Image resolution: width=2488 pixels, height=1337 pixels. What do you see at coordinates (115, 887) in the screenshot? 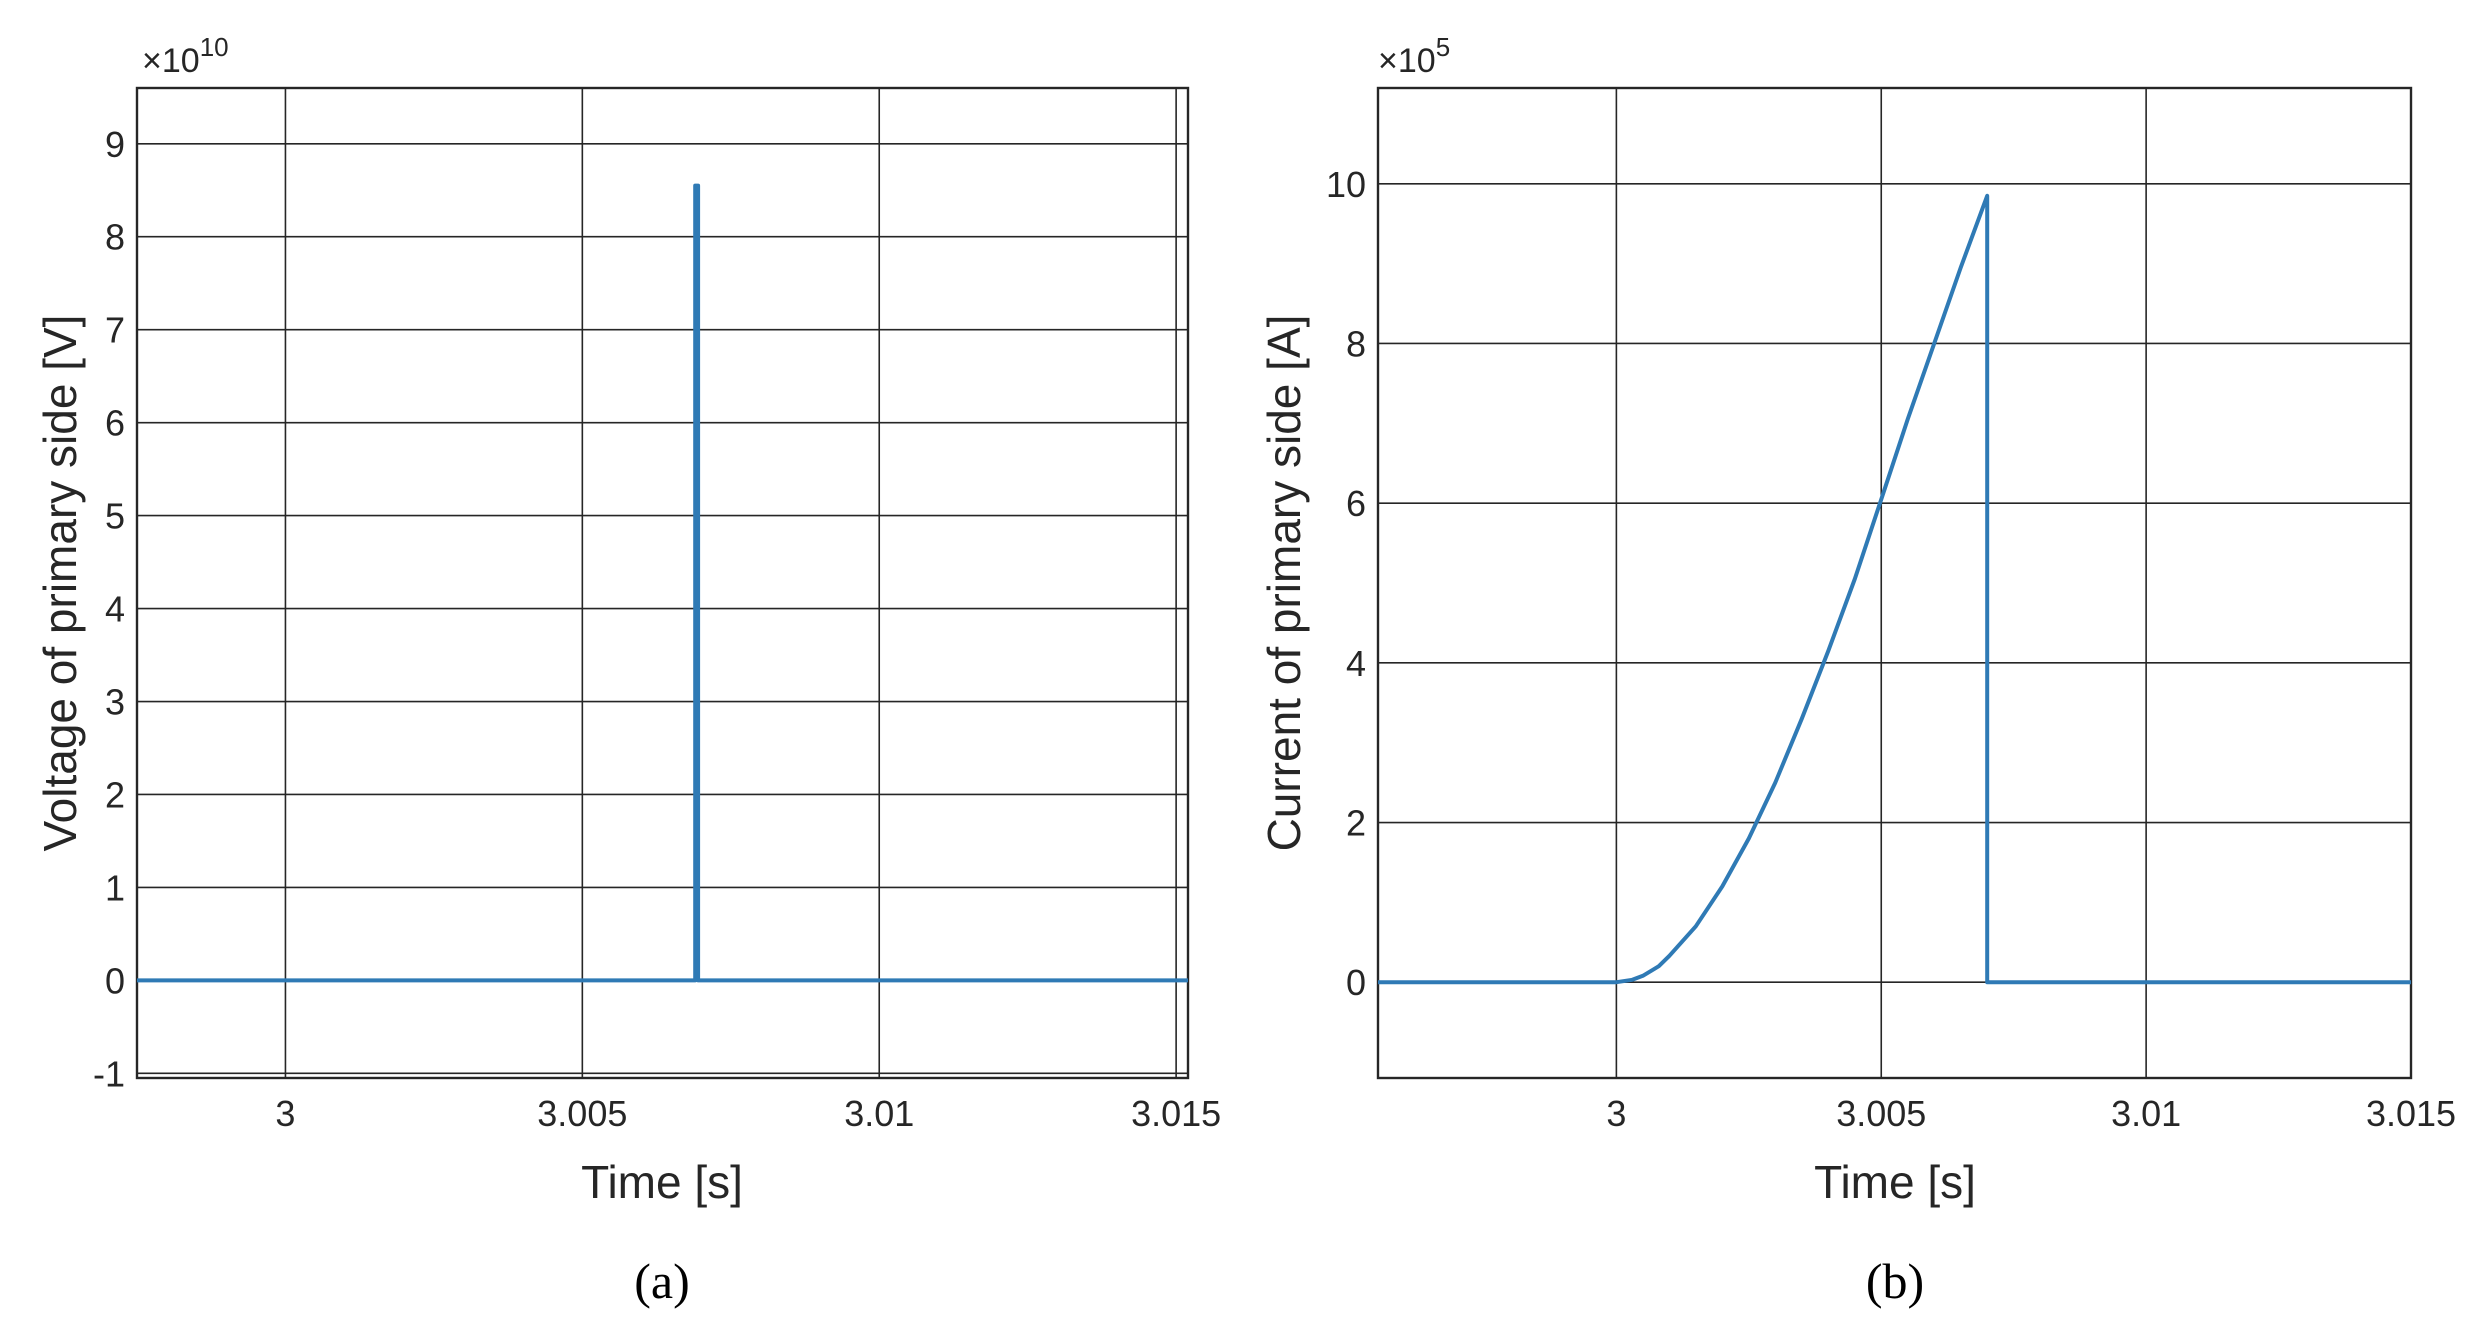
I see `voltage-y-tick-label: 1` at bounding box center [115, 887].